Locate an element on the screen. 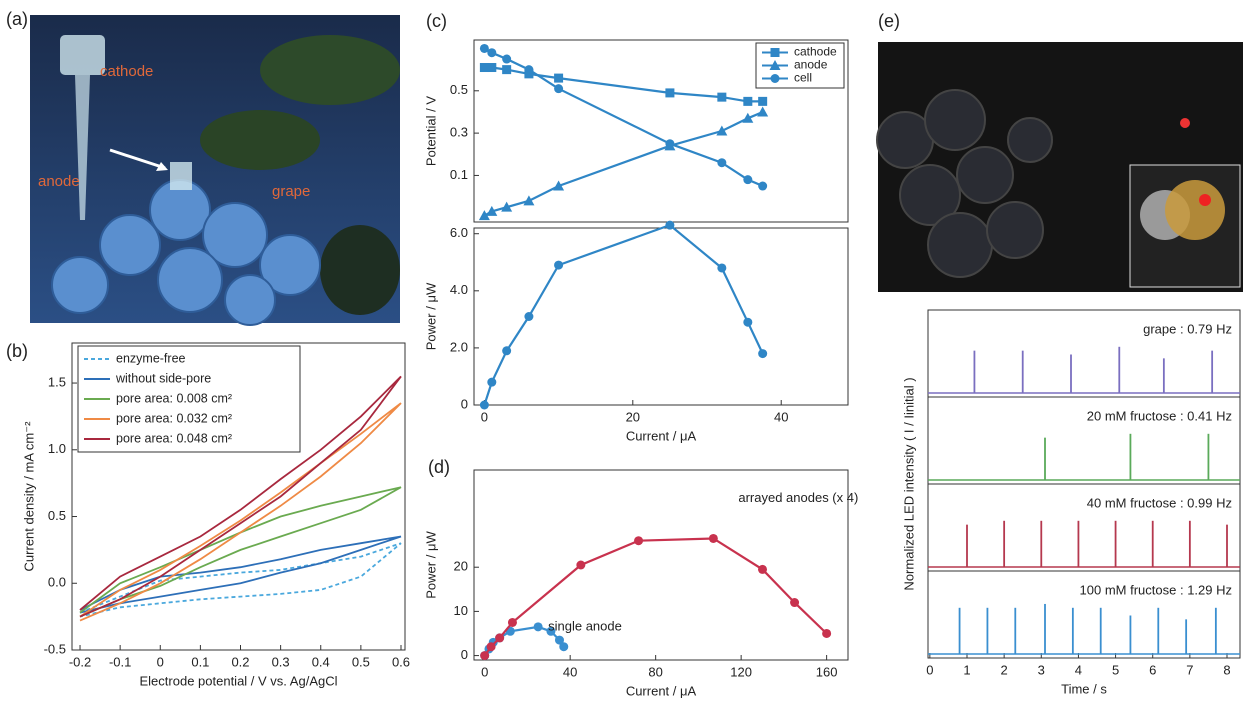  legend-box is located at coordinates (189, 399).